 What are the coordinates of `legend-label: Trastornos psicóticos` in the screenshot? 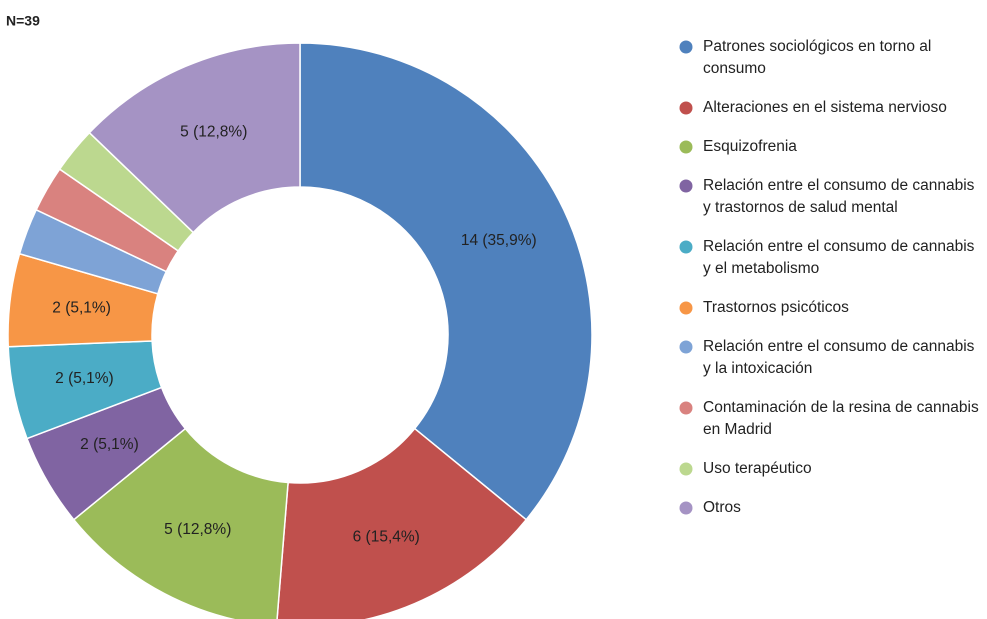 It's located at (776, 307).